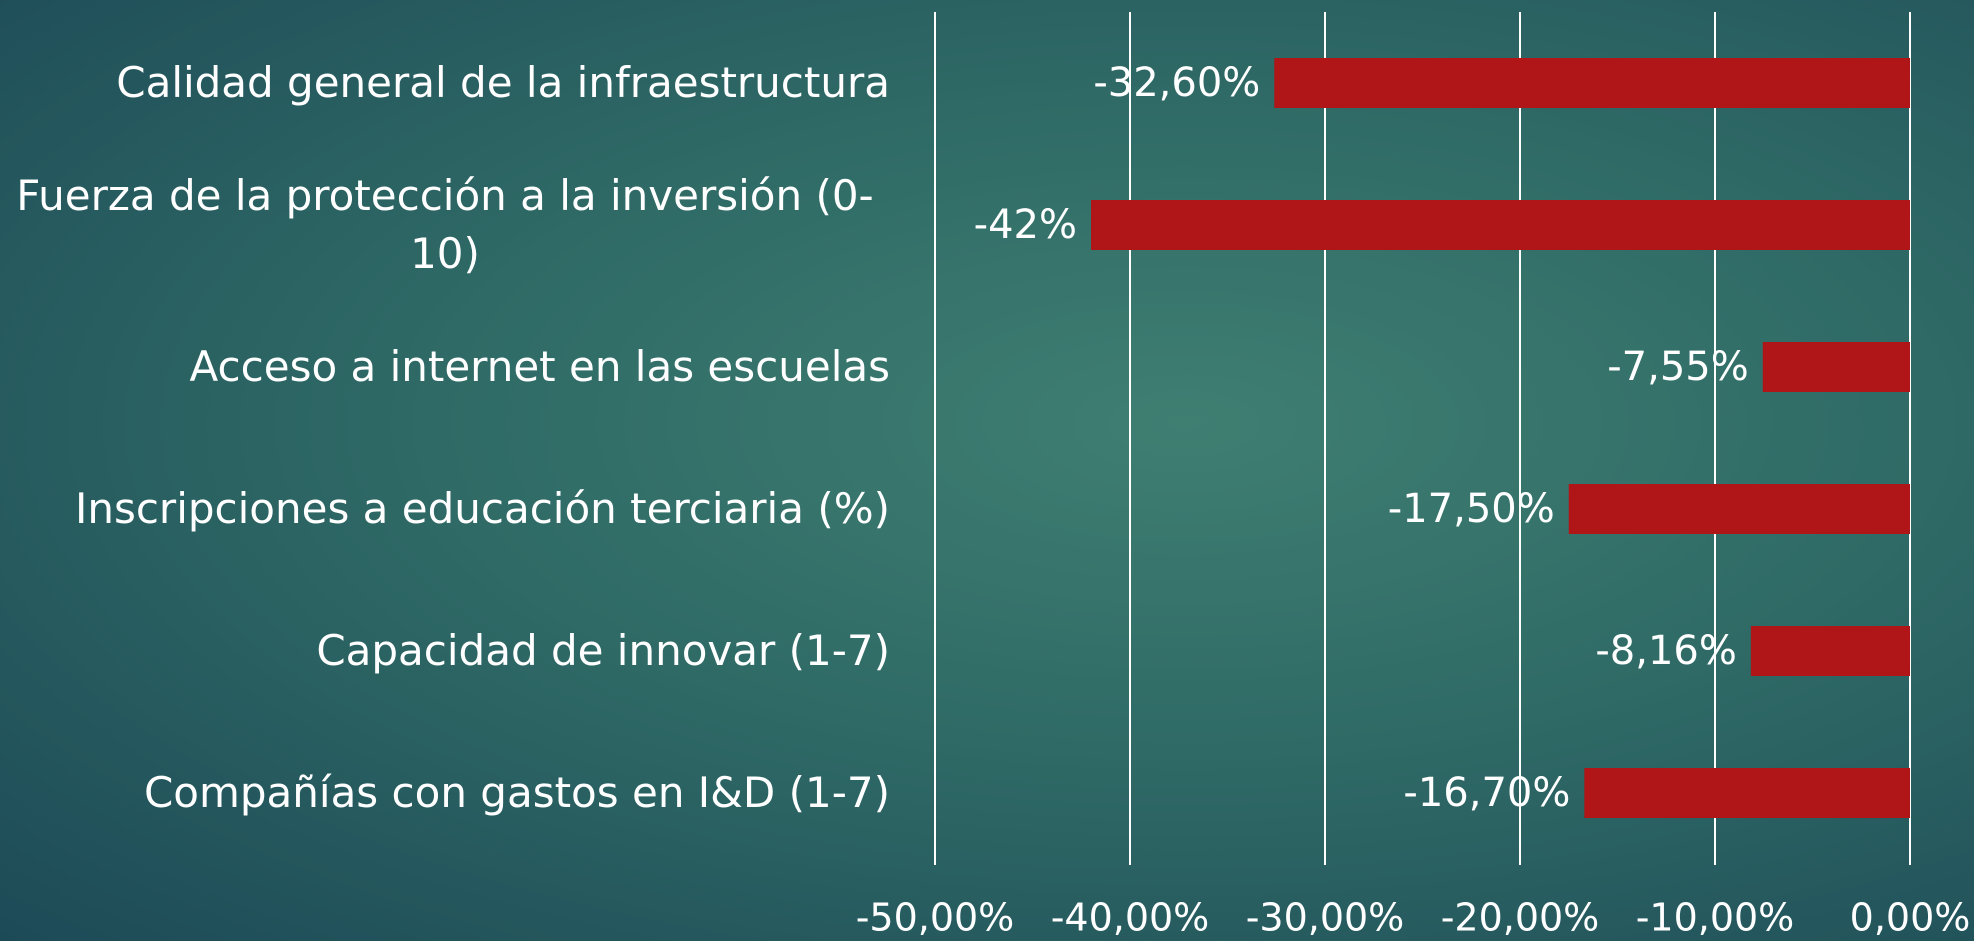 The width and height of the screenshot is (1974, 941). Describe the element at coordinates (935, 918) in the screenshot. I see `x-tick-label: -50,00%` at that location.